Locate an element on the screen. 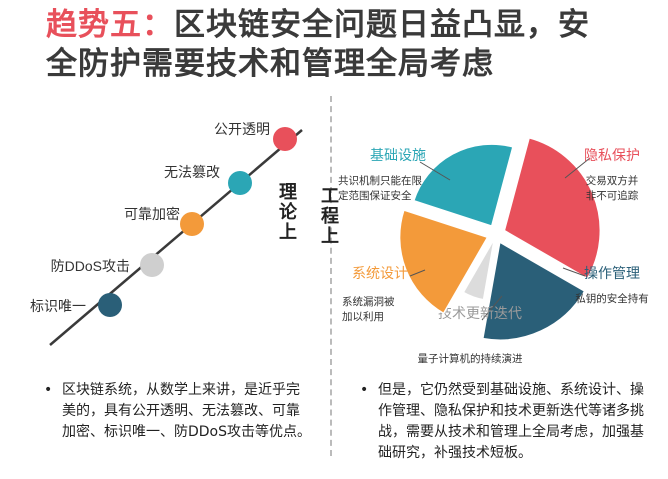 The height and width of the screenshot is (479, 668). page-title: 趋势五：区块链安全问题日益凸显，安 全防护需要技术和管理全局考虑 is located at coordinates (346, 45).